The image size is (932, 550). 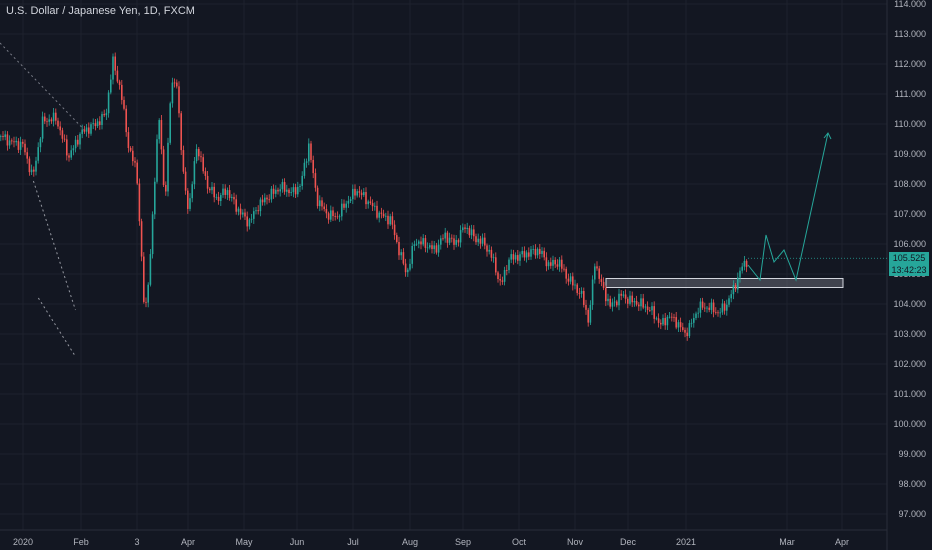 I want to click on price-tick-label: 106.000, so click(x=909, y=244).